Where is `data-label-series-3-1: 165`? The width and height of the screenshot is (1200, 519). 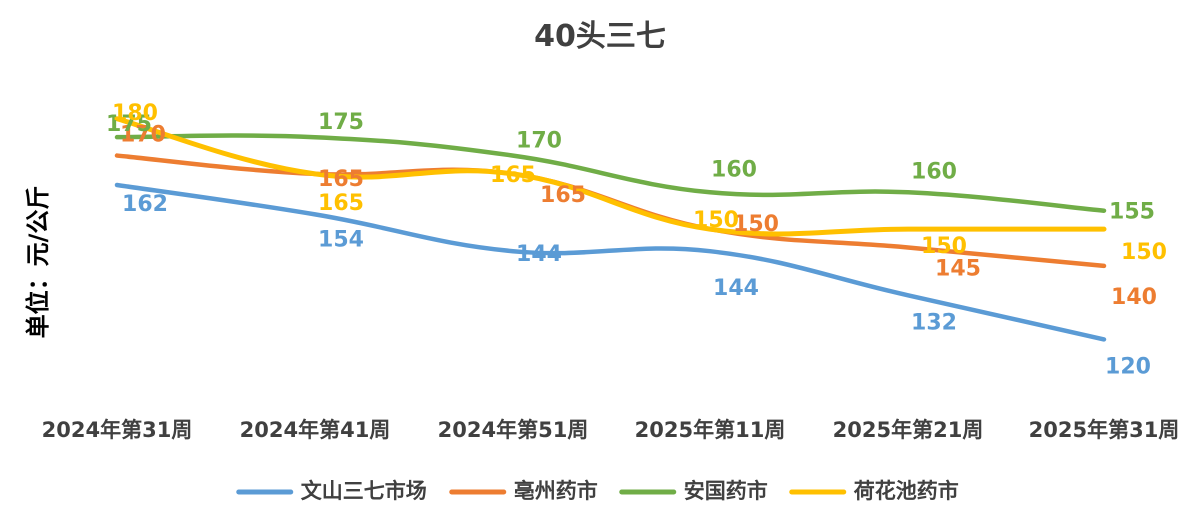 data-label-series-3-1: 165 is located at coordinates (341, 203).